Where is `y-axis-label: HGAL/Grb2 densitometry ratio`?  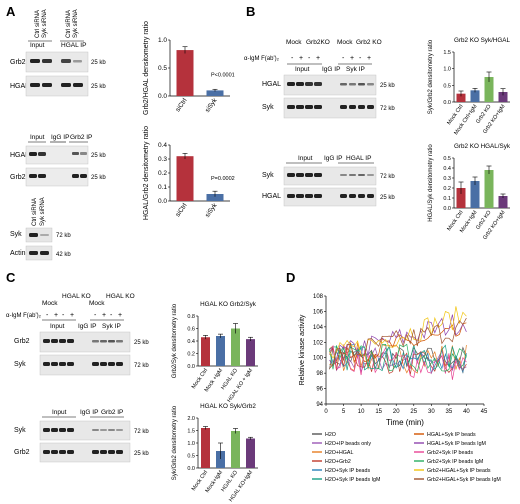
y-axis-label: HGAL/Grb2 densitometry ratio is located at coordinates (146, 173).